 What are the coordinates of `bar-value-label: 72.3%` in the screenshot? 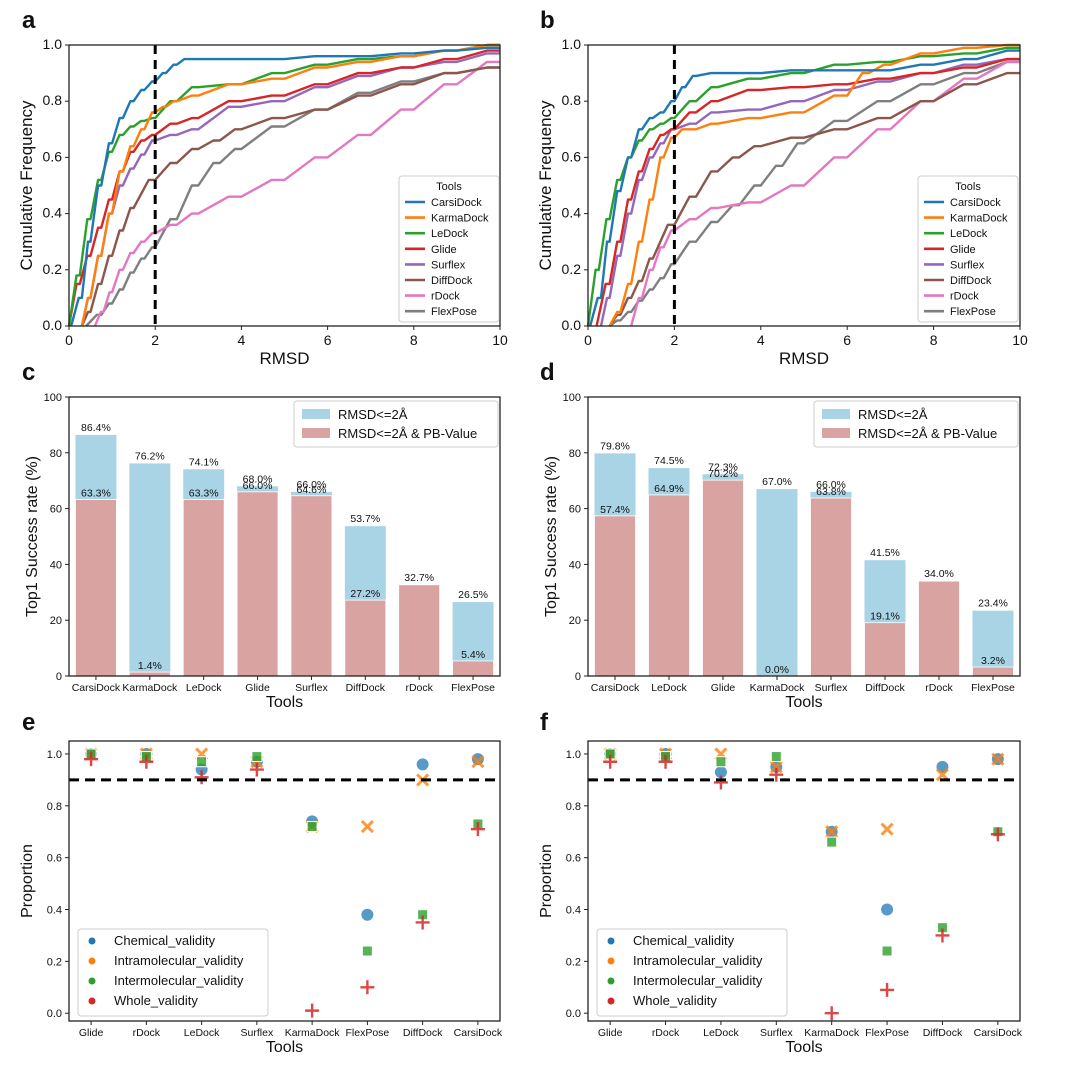 It's located at (723, 467).